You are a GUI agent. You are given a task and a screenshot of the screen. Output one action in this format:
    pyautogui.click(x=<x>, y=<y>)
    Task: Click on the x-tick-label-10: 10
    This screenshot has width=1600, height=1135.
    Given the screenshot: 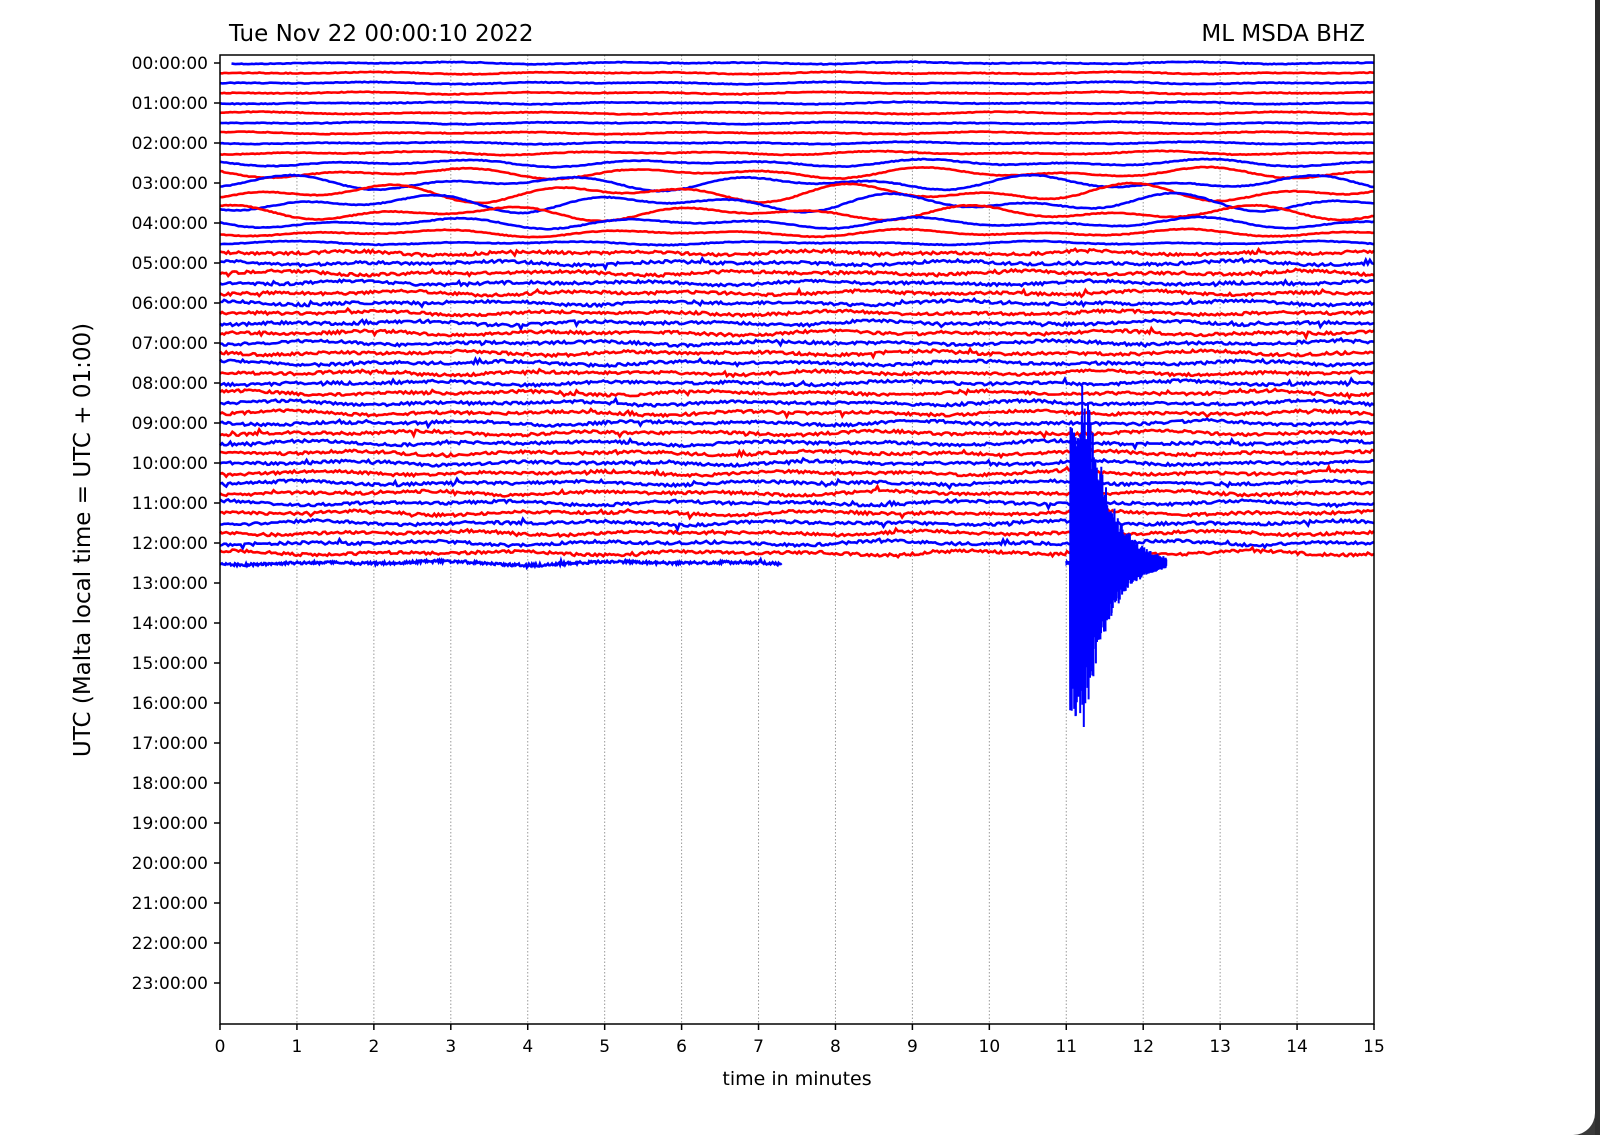 What is the action you would take?
    pyautogui.click(x=990, y=1047)
    